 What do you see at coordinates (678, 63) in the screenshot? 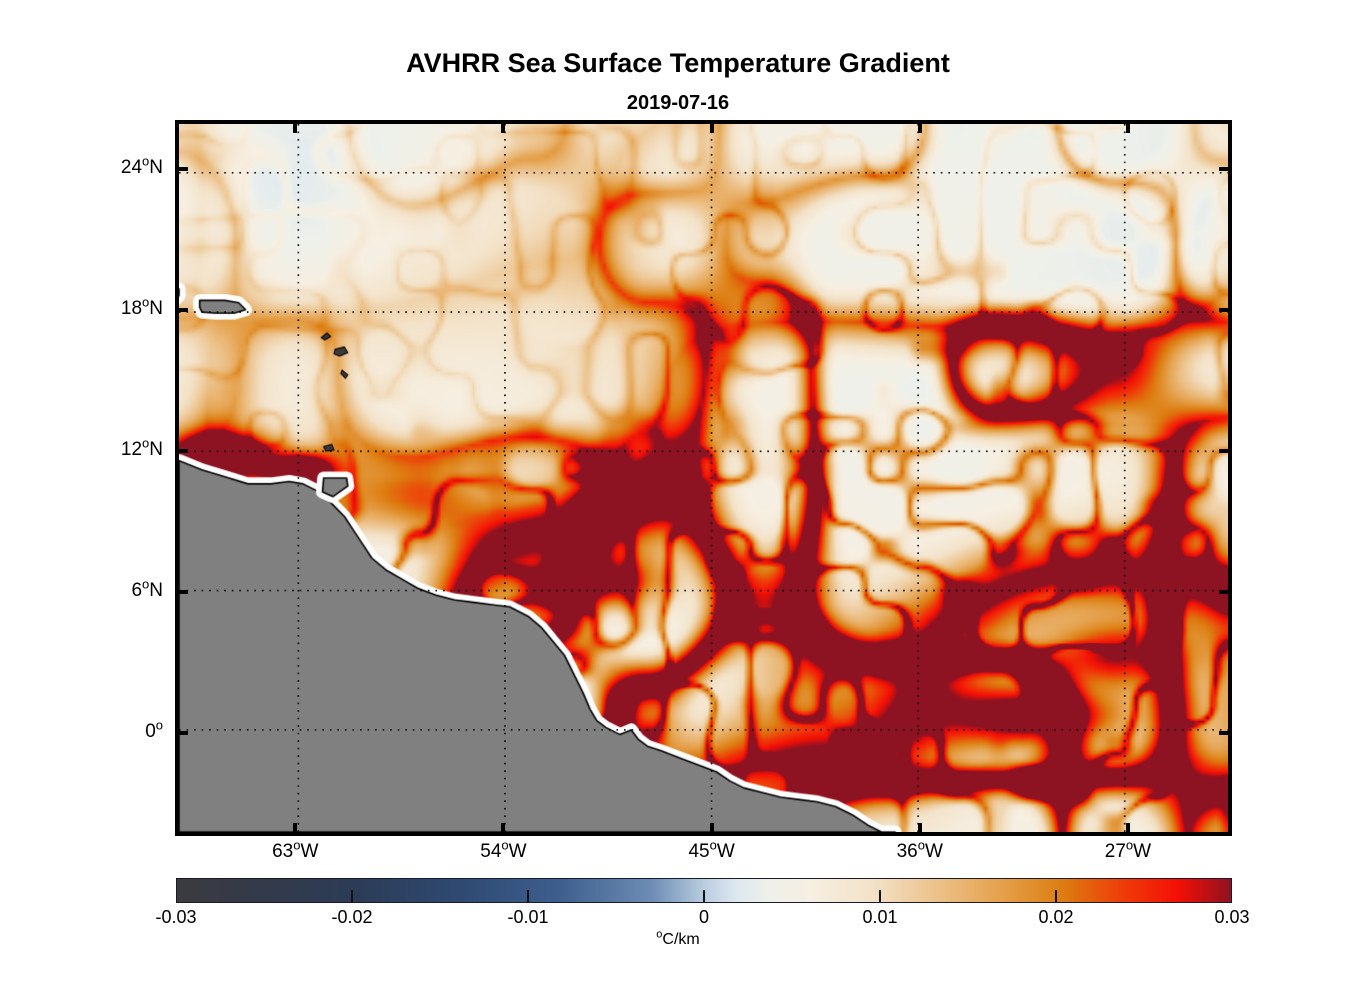
I see `page-title: AVHRR Sea Surface Temperature Gradient` at bounding box center [678, 63].